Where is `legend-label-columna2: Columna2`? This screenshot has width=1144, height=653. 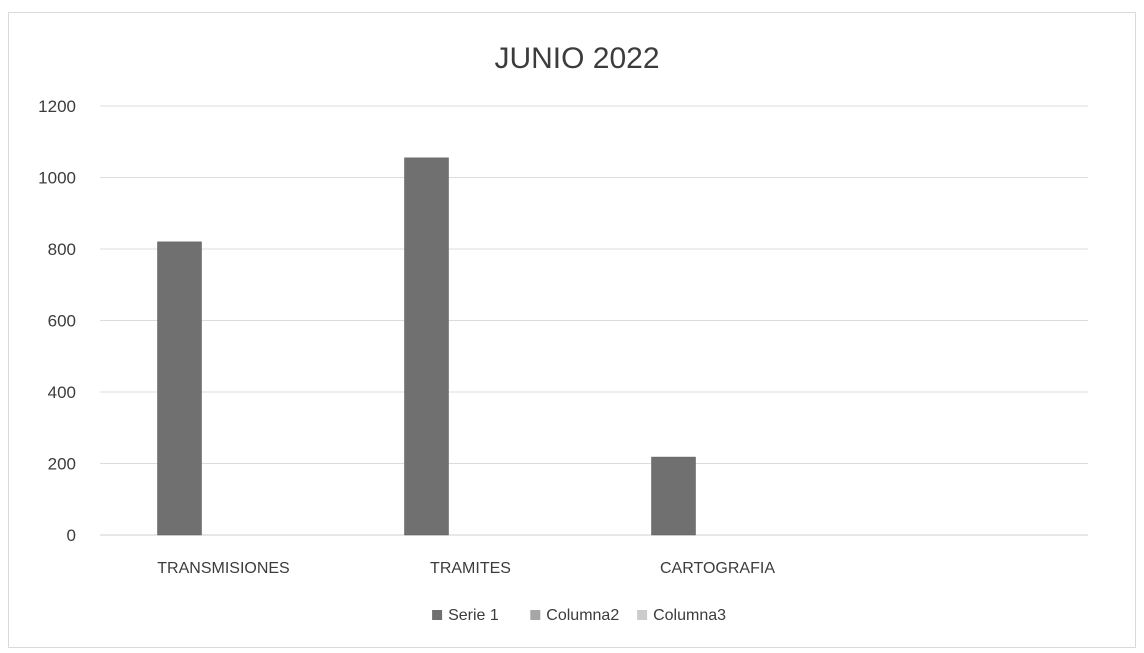
legend-label-columna2: Columna2 is located at coordinates (582, 615).